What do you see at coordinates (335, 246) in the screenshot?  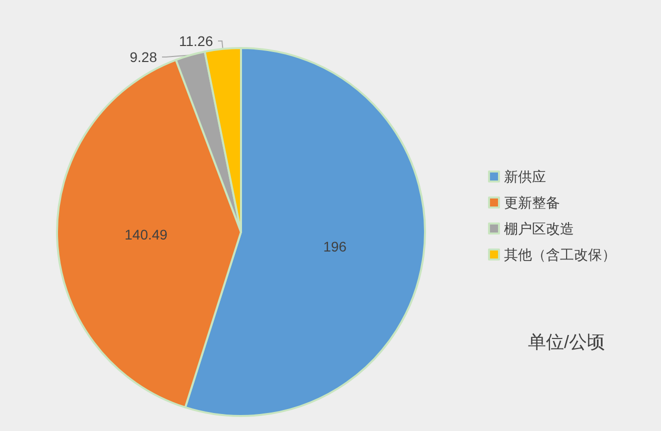 I see `data-label: 196` at bounding box center [335, 246].